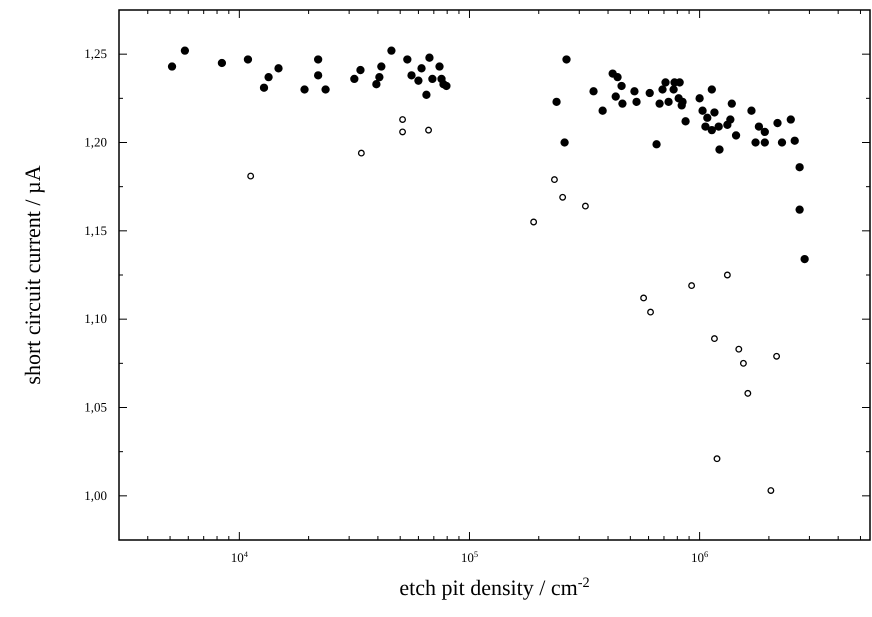  Describe the element at coordinates (95, 318) in the screenshot. I see `y-tick-label: 1,10` at that location.